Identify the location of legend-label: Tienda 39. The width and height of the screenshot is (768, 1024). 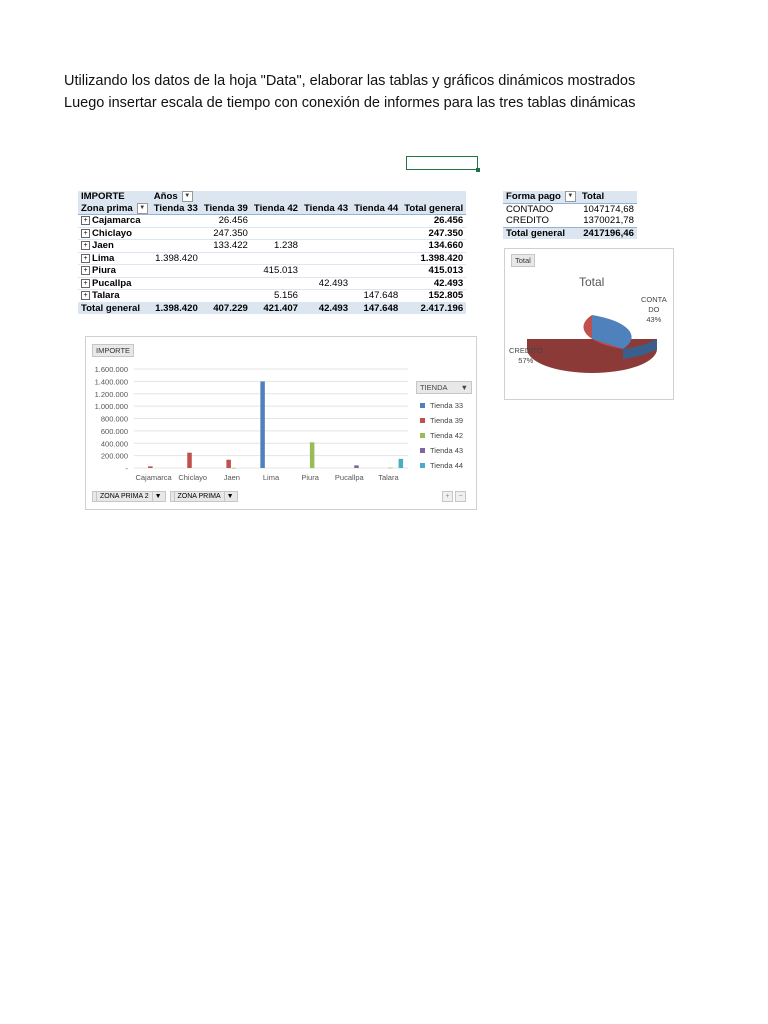
(447, 420).